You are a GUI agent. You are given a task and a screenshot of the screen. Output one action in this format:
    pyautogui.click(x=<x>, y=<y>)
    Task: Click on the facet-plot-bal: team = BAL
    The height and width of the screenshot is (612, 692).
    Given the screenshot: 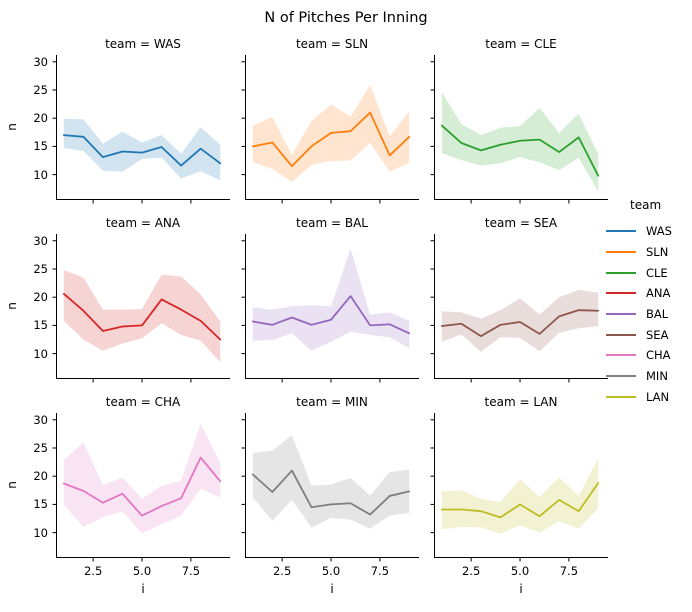 What is the action you would take?
    pyautogui.click(x=330, y=299)
    